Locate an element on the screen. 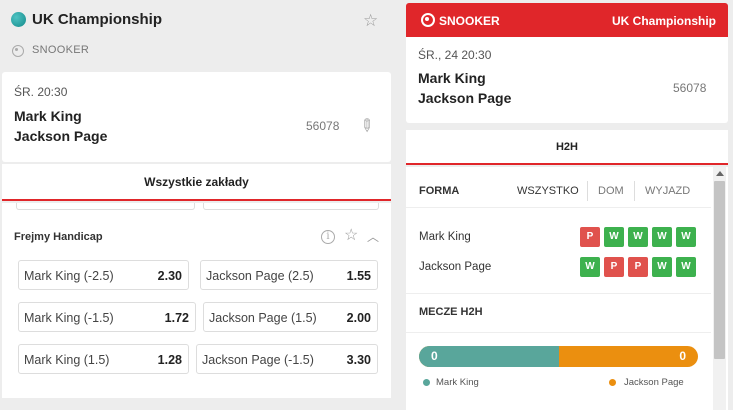 This screenshot has width=733, height=410. h2h-title: MECZE H2H is located at coordinates (451, 312).